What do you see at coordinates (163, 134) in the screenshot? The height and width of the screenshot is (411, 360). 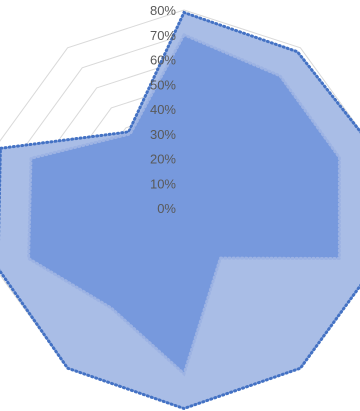 I see `tick-label: 30%` at bounding box center [163, 134].